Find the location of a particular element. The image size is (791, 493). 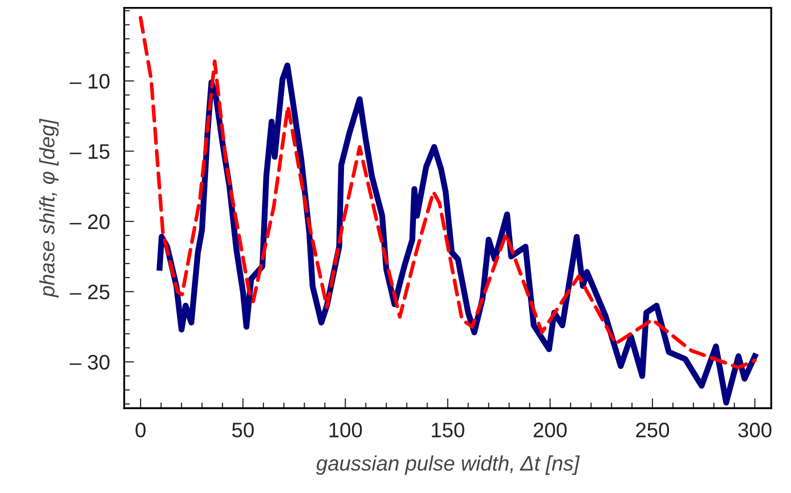

x-tick-label: 150 is located at coordinates (448, 430).